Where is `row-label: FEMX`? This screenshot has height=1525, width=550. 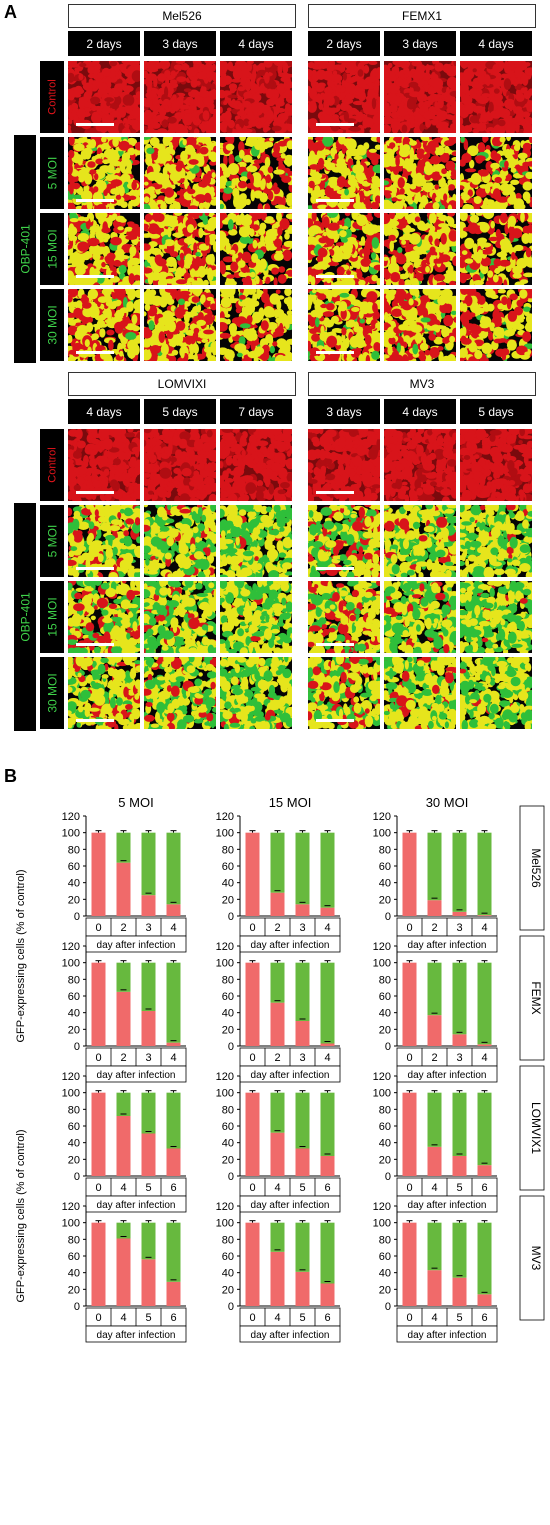 row-label: FEMX is located at coordinates (536, 997).